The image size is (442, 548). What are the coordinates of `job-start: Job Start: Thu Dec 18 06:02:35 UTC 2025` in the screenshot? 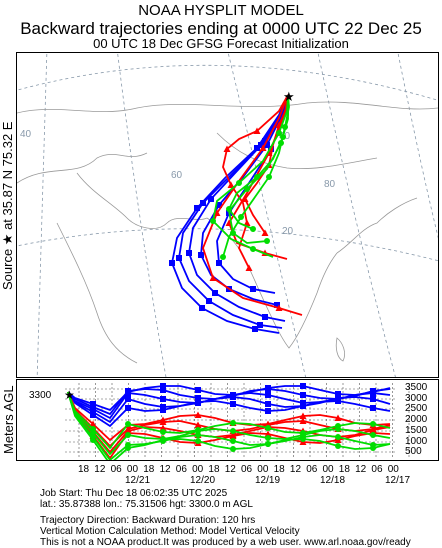 It's located at (134, 493).